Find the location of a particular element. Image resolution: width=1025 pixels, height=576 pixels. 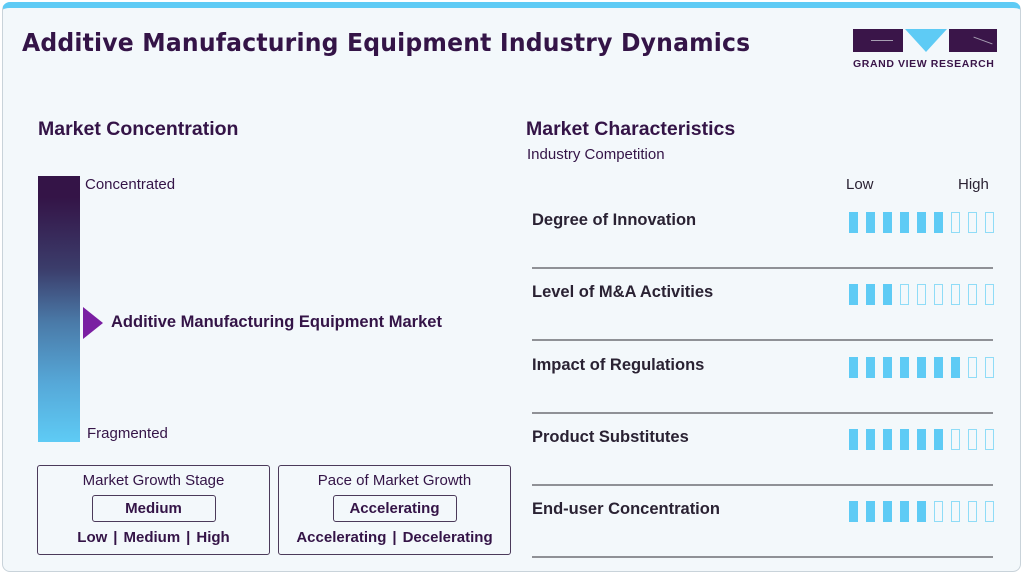

characteristic-label: End-user Concentration is located at coordinates (626, 509).